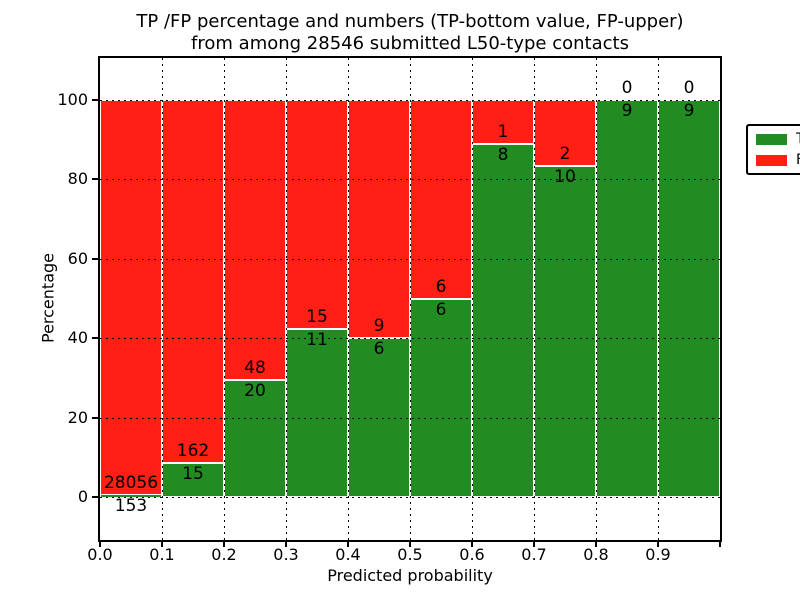 Image resolution: width=800 pixels, height=600 pixels. What do you see at coordinates (348, 554) in the screenshot?
I see `x-tick-label: 0.4` at bounding box center [348, 554].